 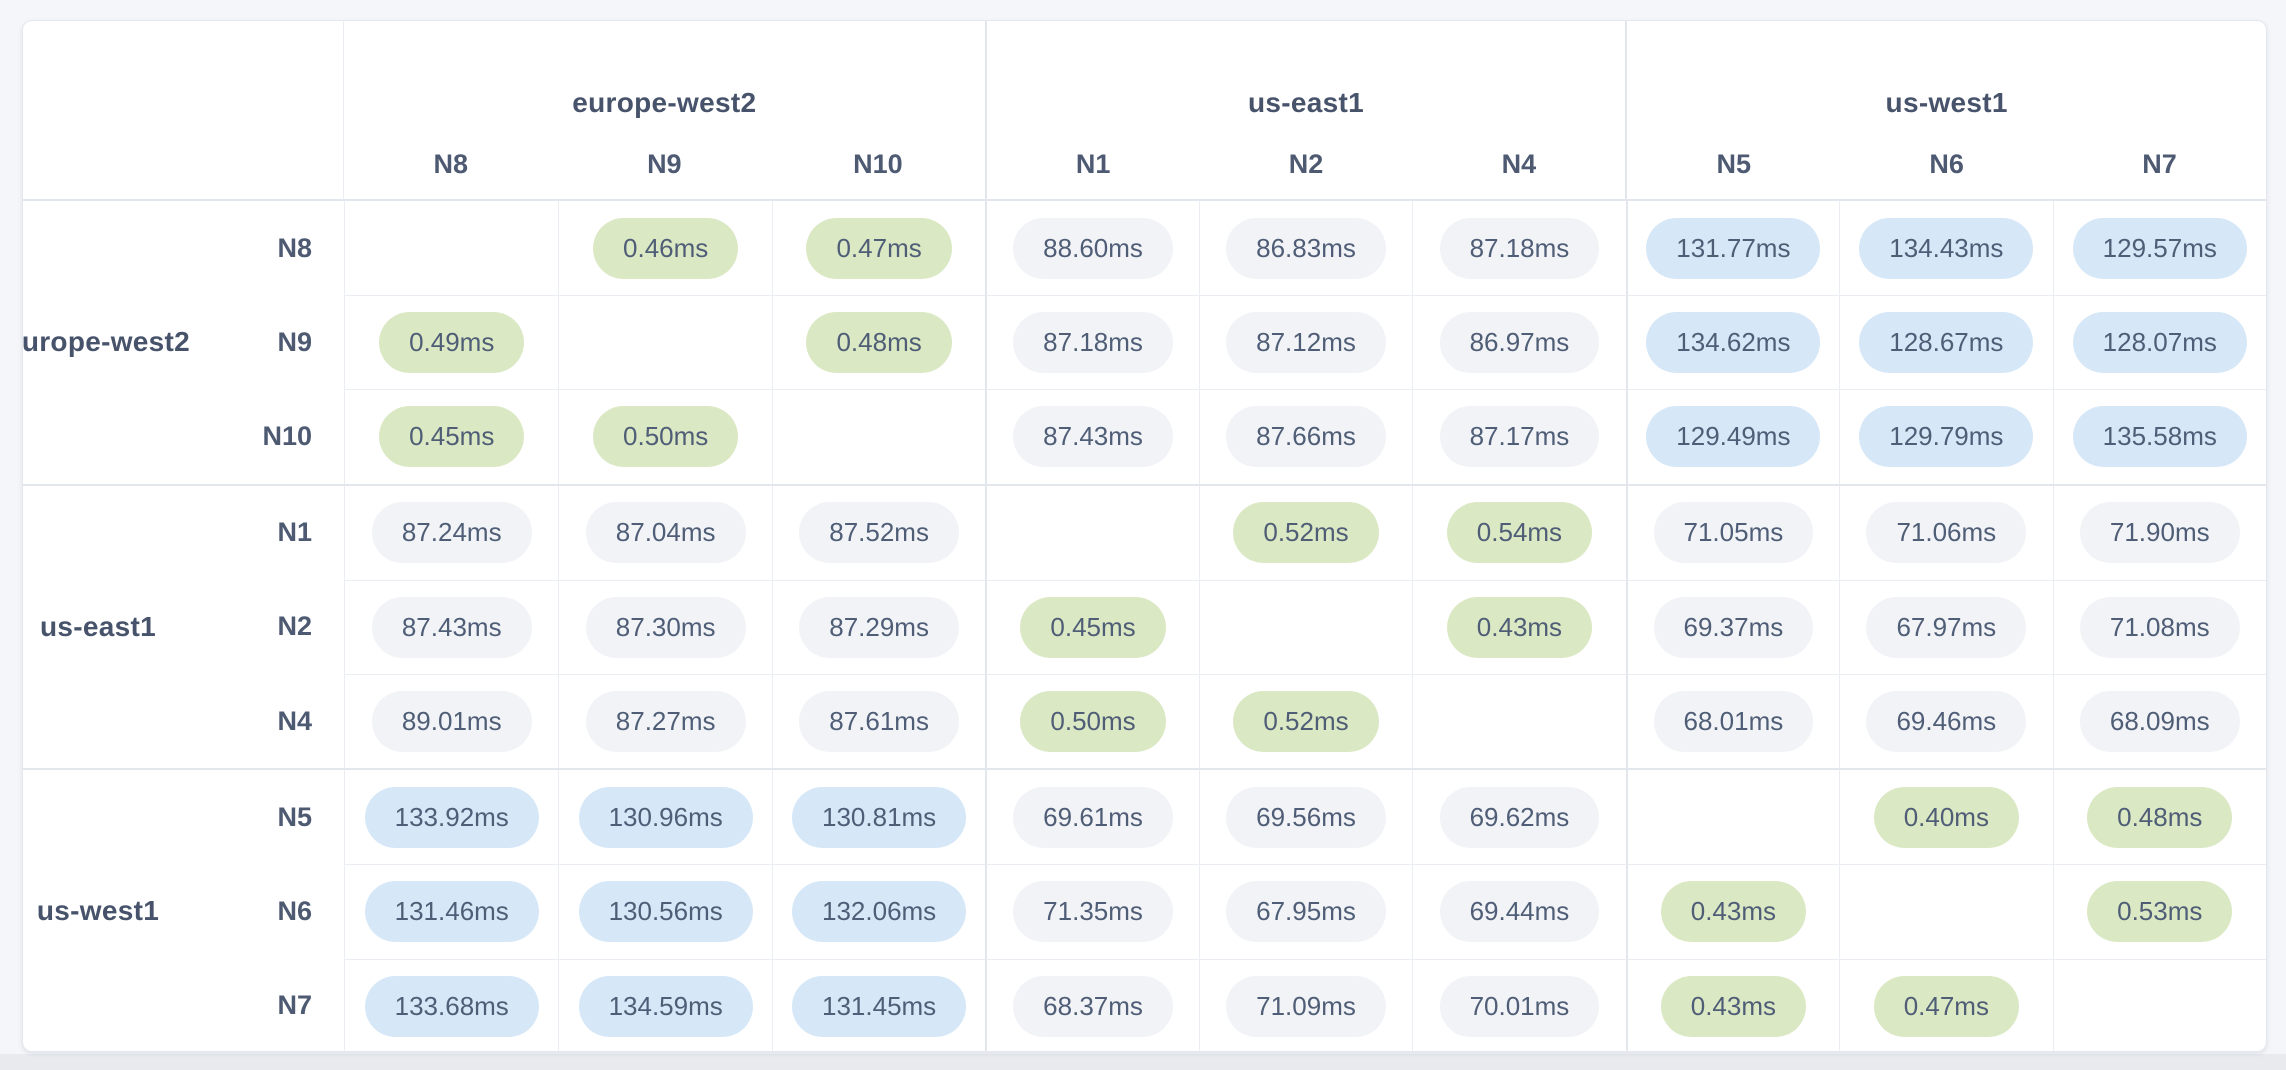 I want to click on row-node-labels: N1 N2 N4, so click(x=258, y=627).